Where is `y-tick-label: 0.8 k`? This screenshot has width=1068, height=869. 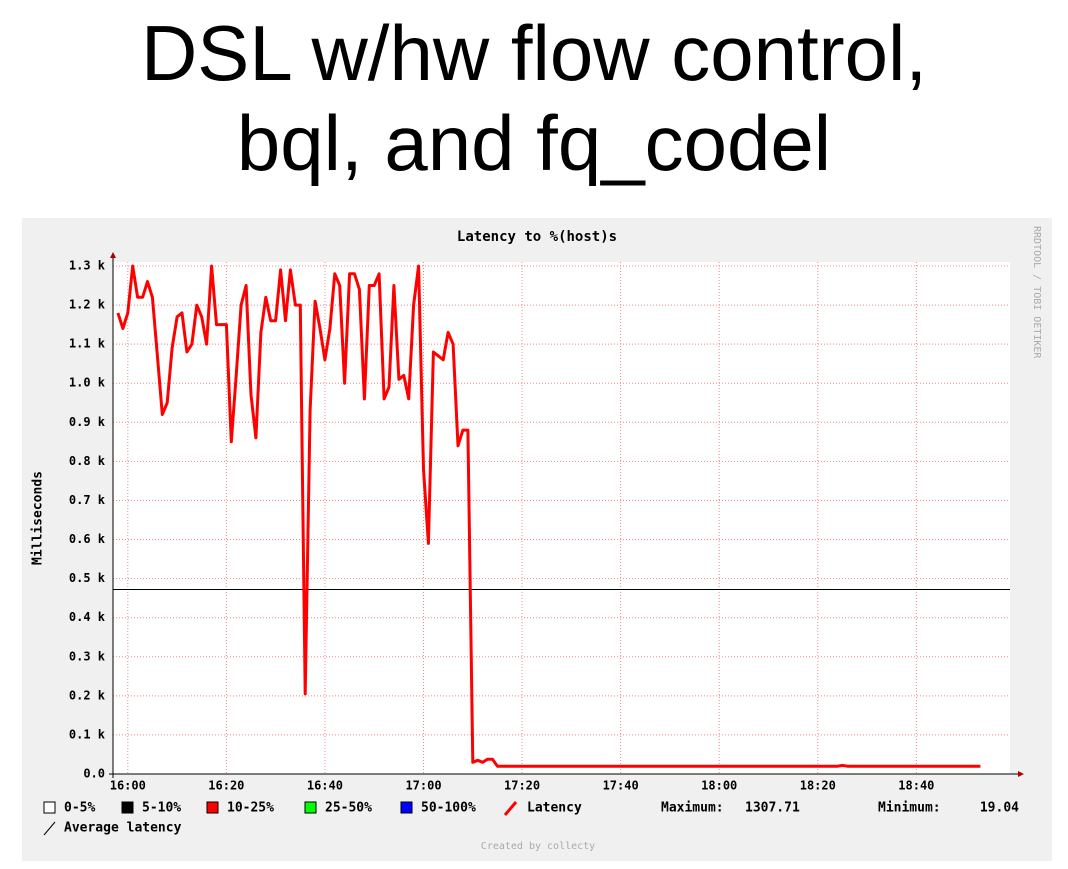
y-tick-label: 0.8 k is located at coordinates (87, 461).